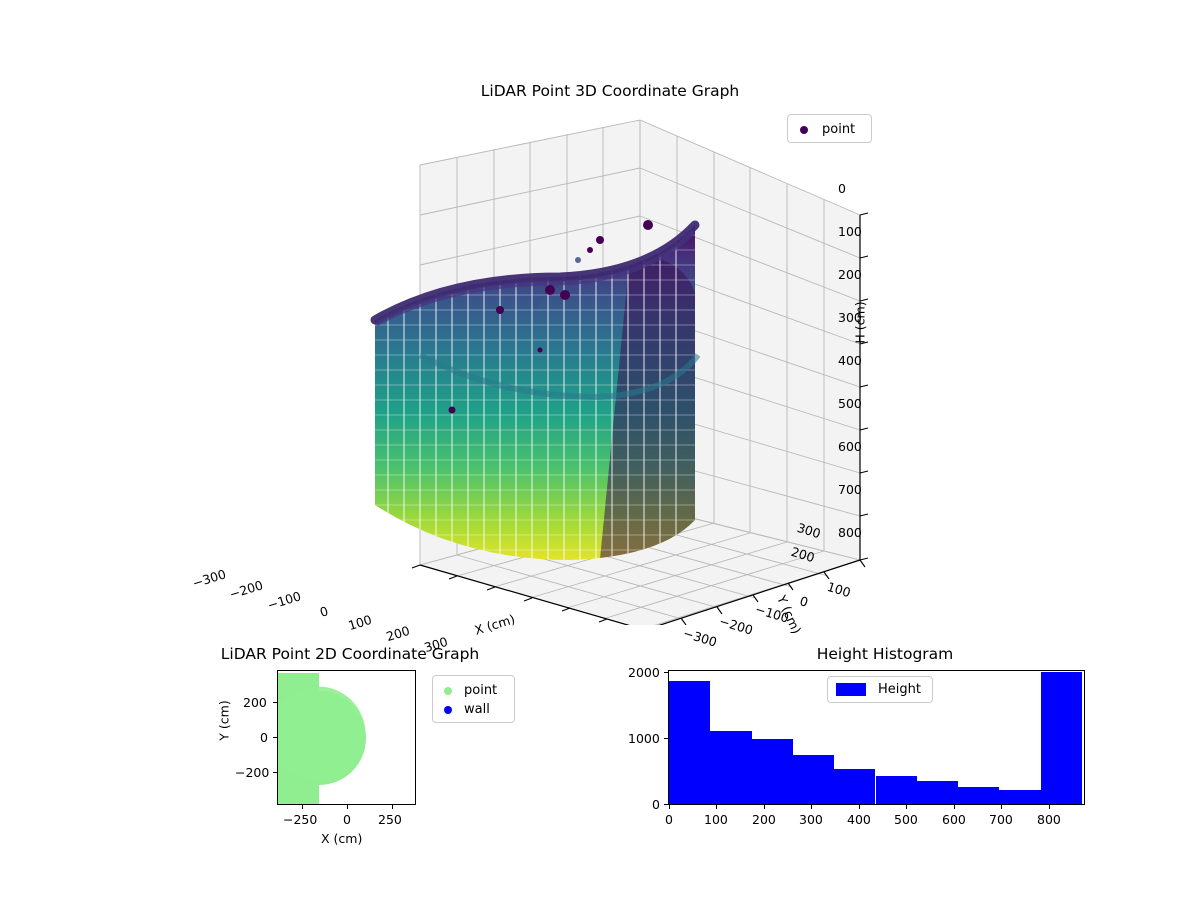 The image size is (1200, 900). I want to click on plot3d-ytick-0: −300, so click(700, 637).